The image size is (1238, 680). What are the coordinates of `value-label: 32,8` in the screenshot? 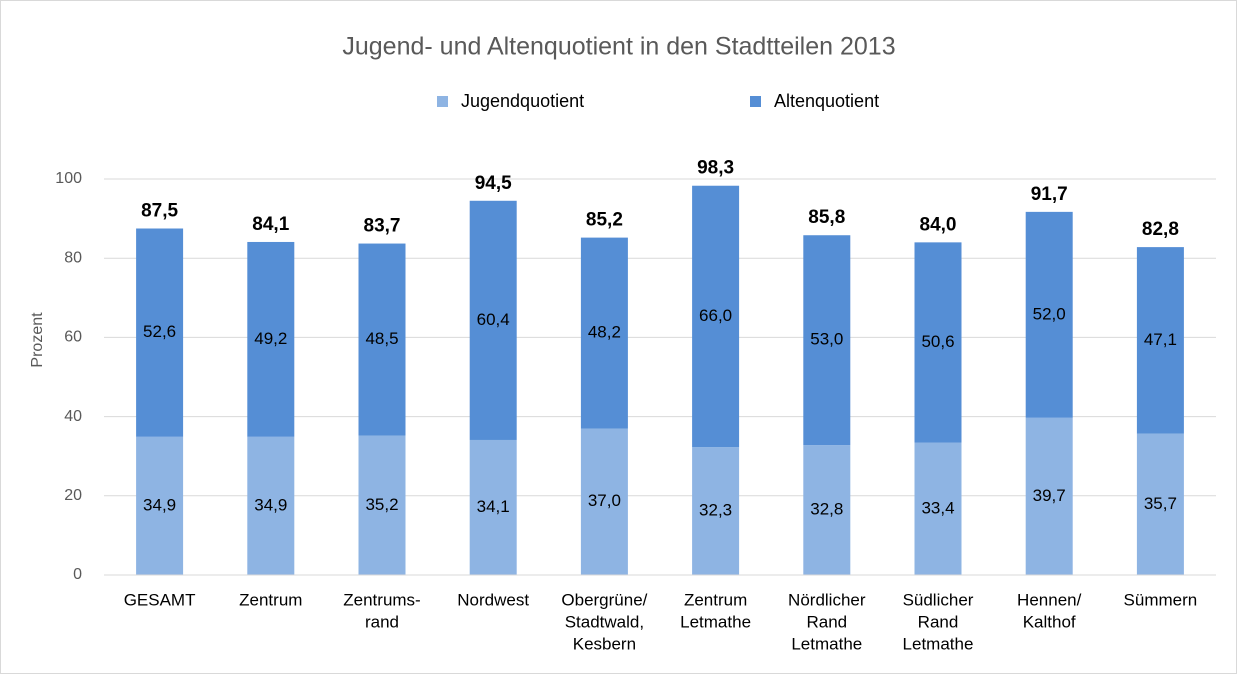 It's located at (826, 509).